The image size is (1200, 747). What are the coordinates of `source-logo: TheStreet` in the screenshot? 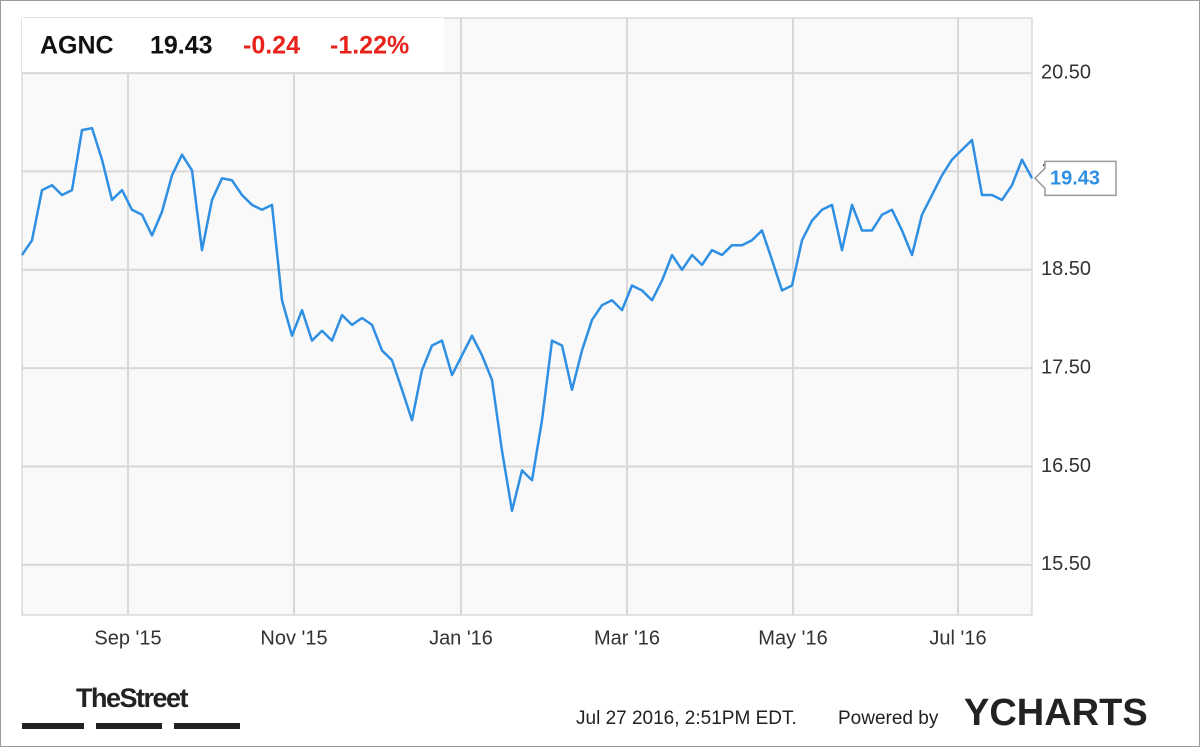 It's located at (132, 698).